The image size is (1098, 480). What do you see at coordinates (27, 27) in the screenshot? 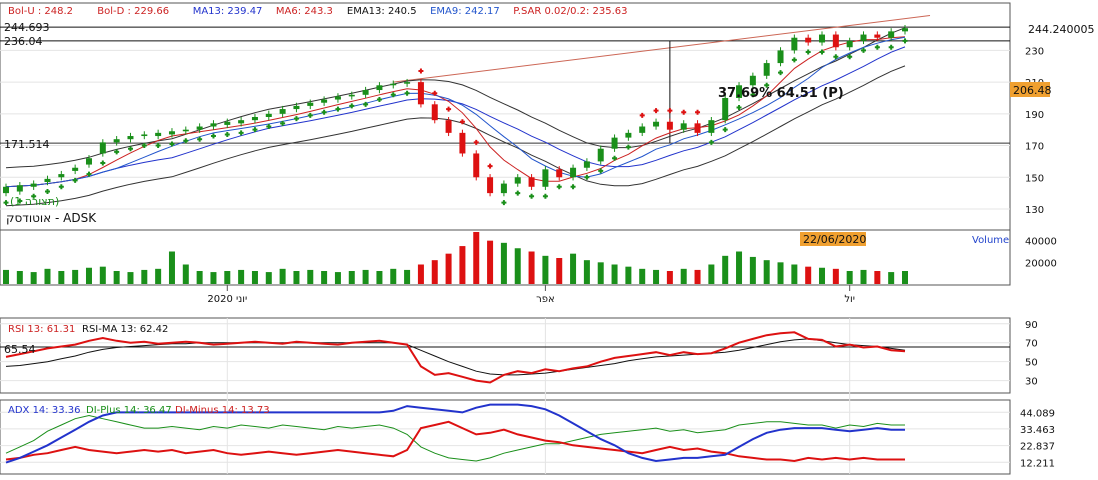
I see `hline-label-top: 244.693` at bounding box center [27, 27].